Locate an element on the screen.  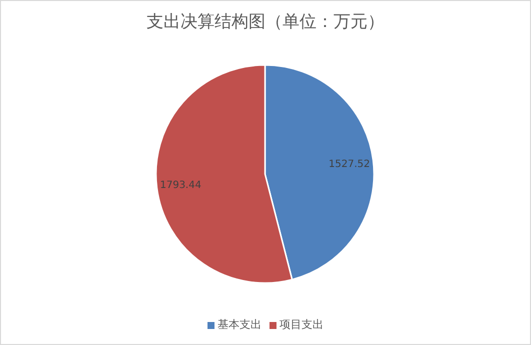
legend-label: 项目支出 is located at coordinates (302, 324).